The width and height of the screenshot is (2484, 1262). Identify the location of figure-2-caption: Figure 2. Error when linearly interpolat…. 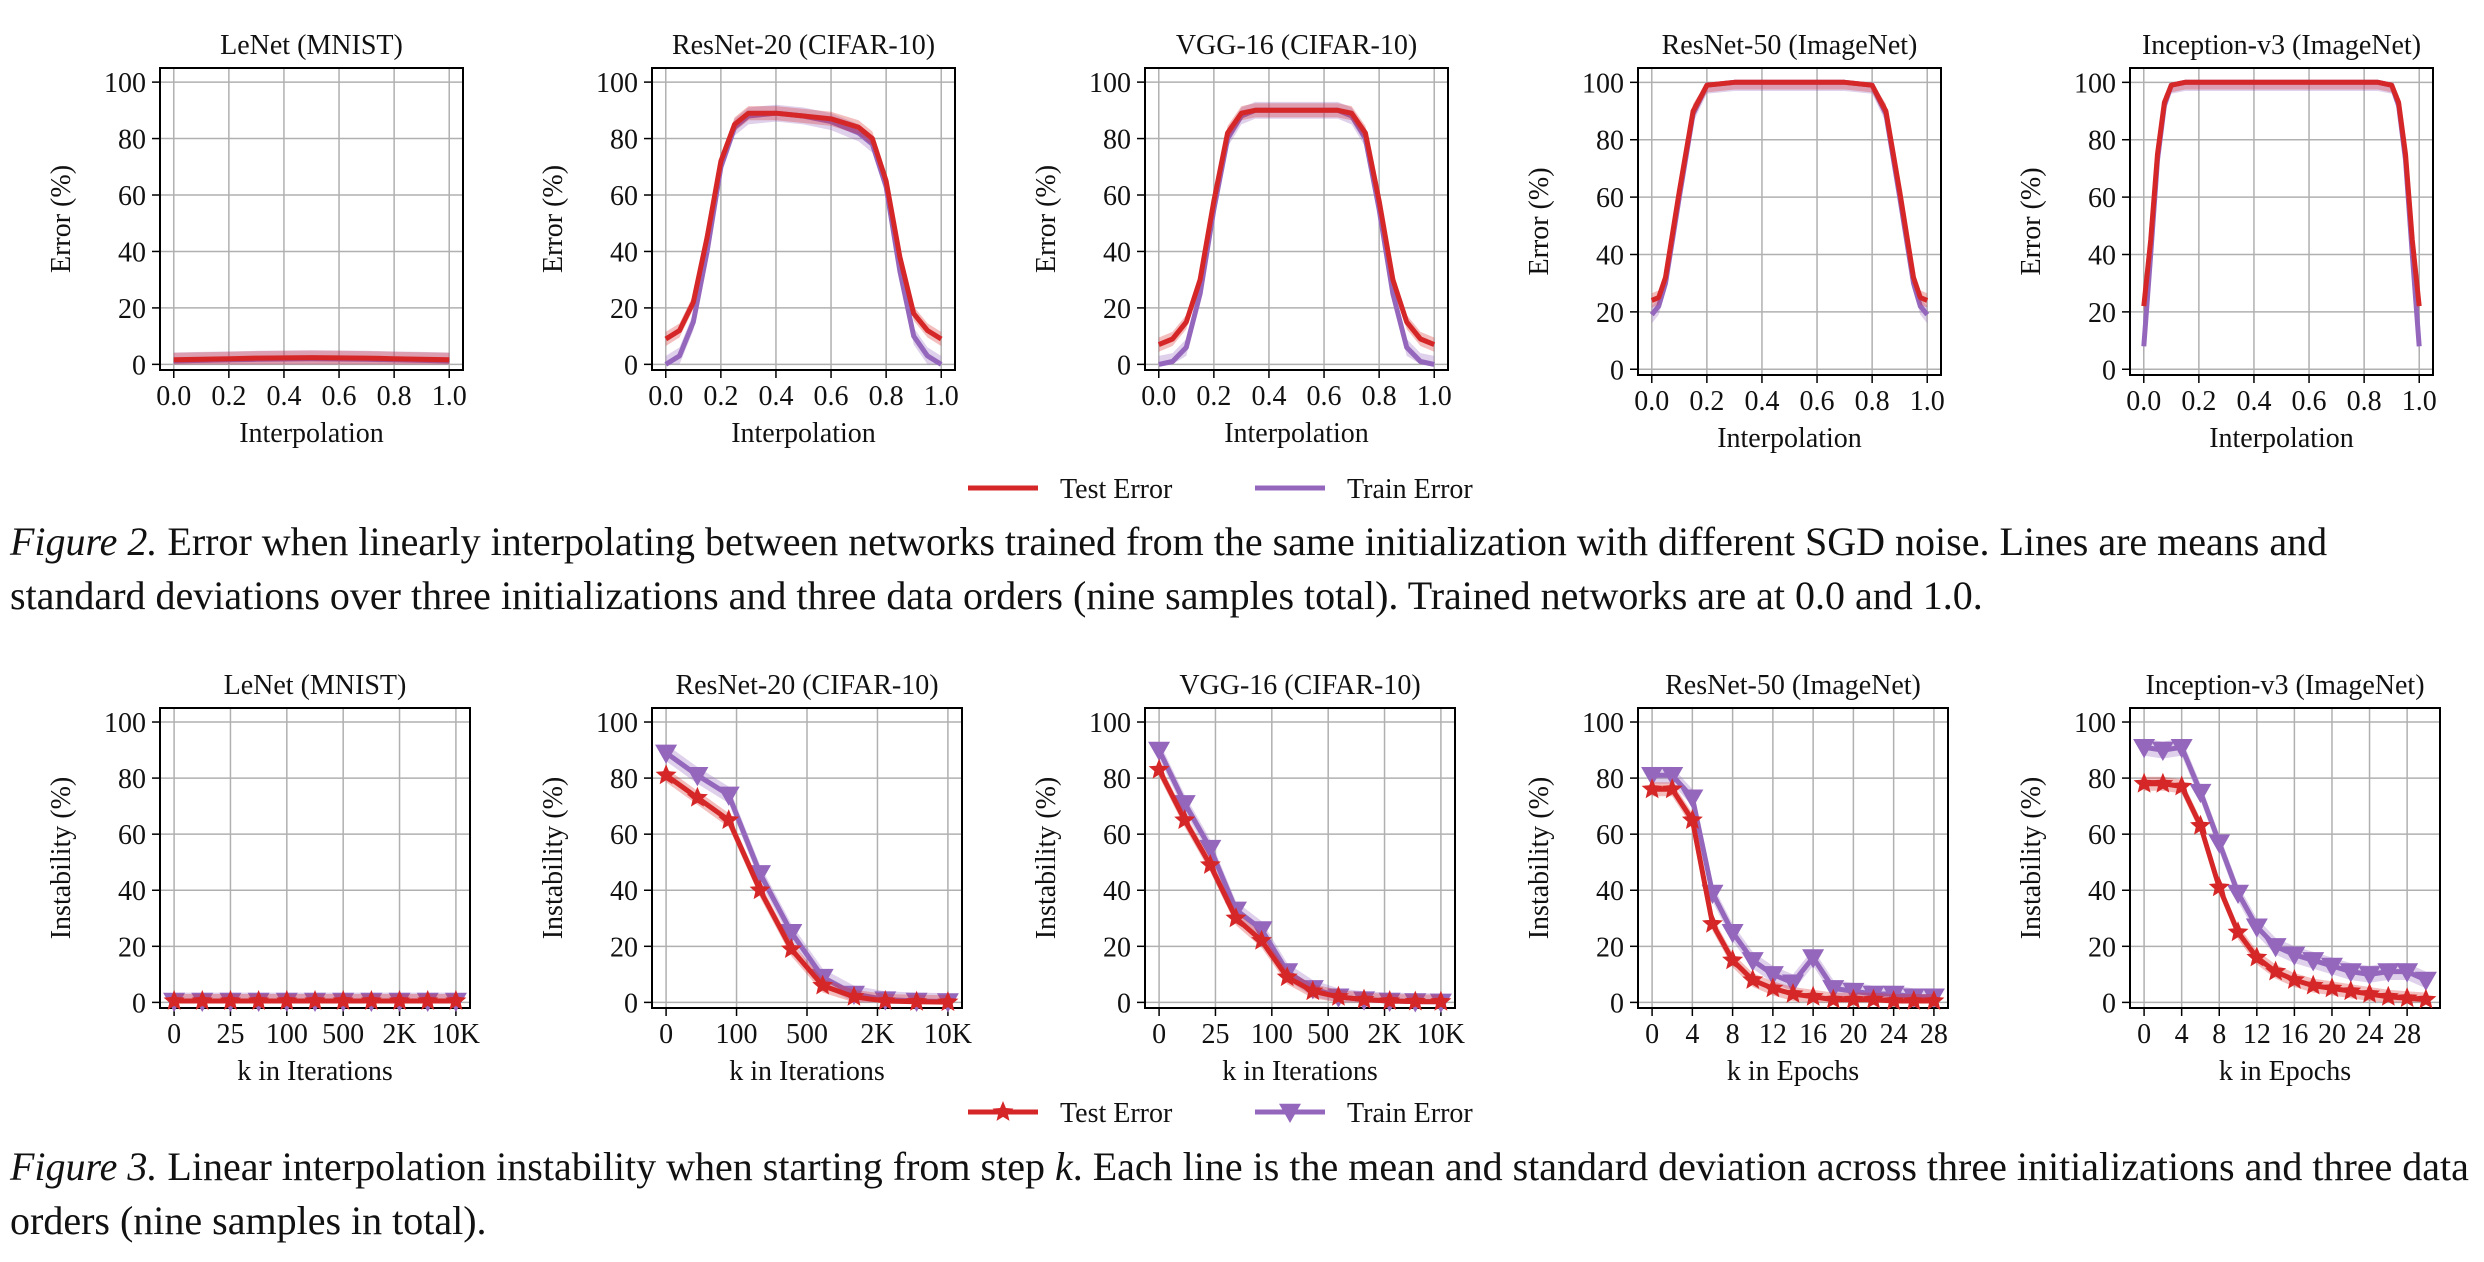
(1240, 569).